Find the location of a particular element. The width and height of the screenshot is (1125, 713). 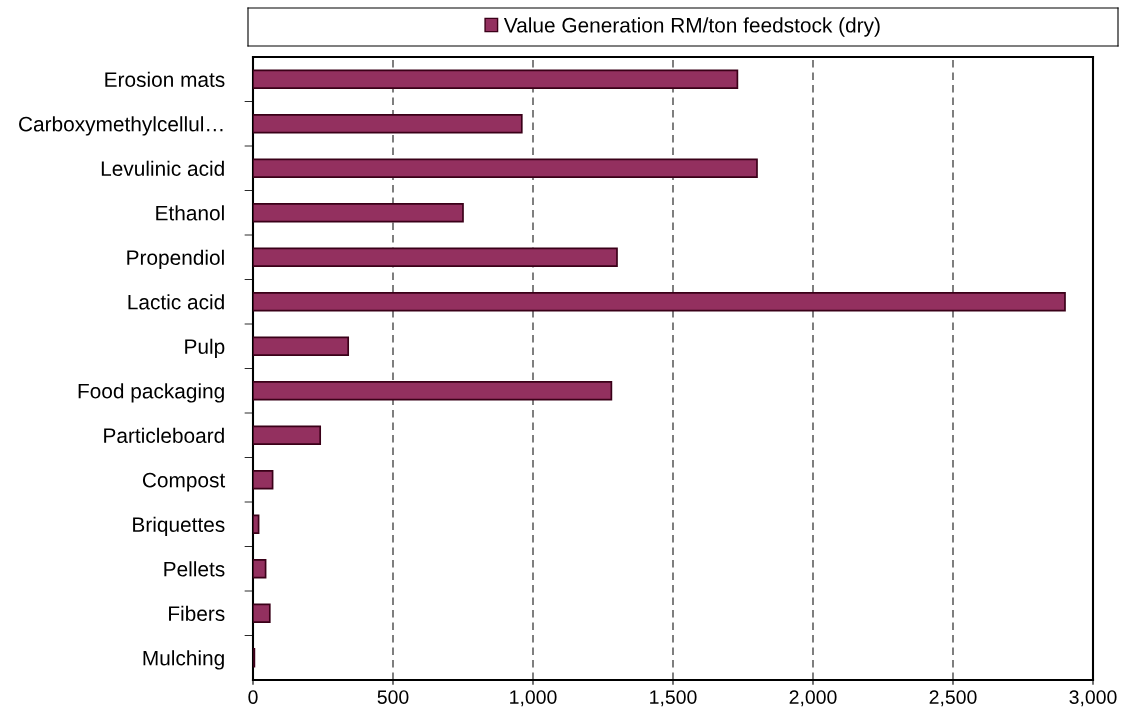

y-tick-label: Lactic acid is located at coordinates (176, 302).